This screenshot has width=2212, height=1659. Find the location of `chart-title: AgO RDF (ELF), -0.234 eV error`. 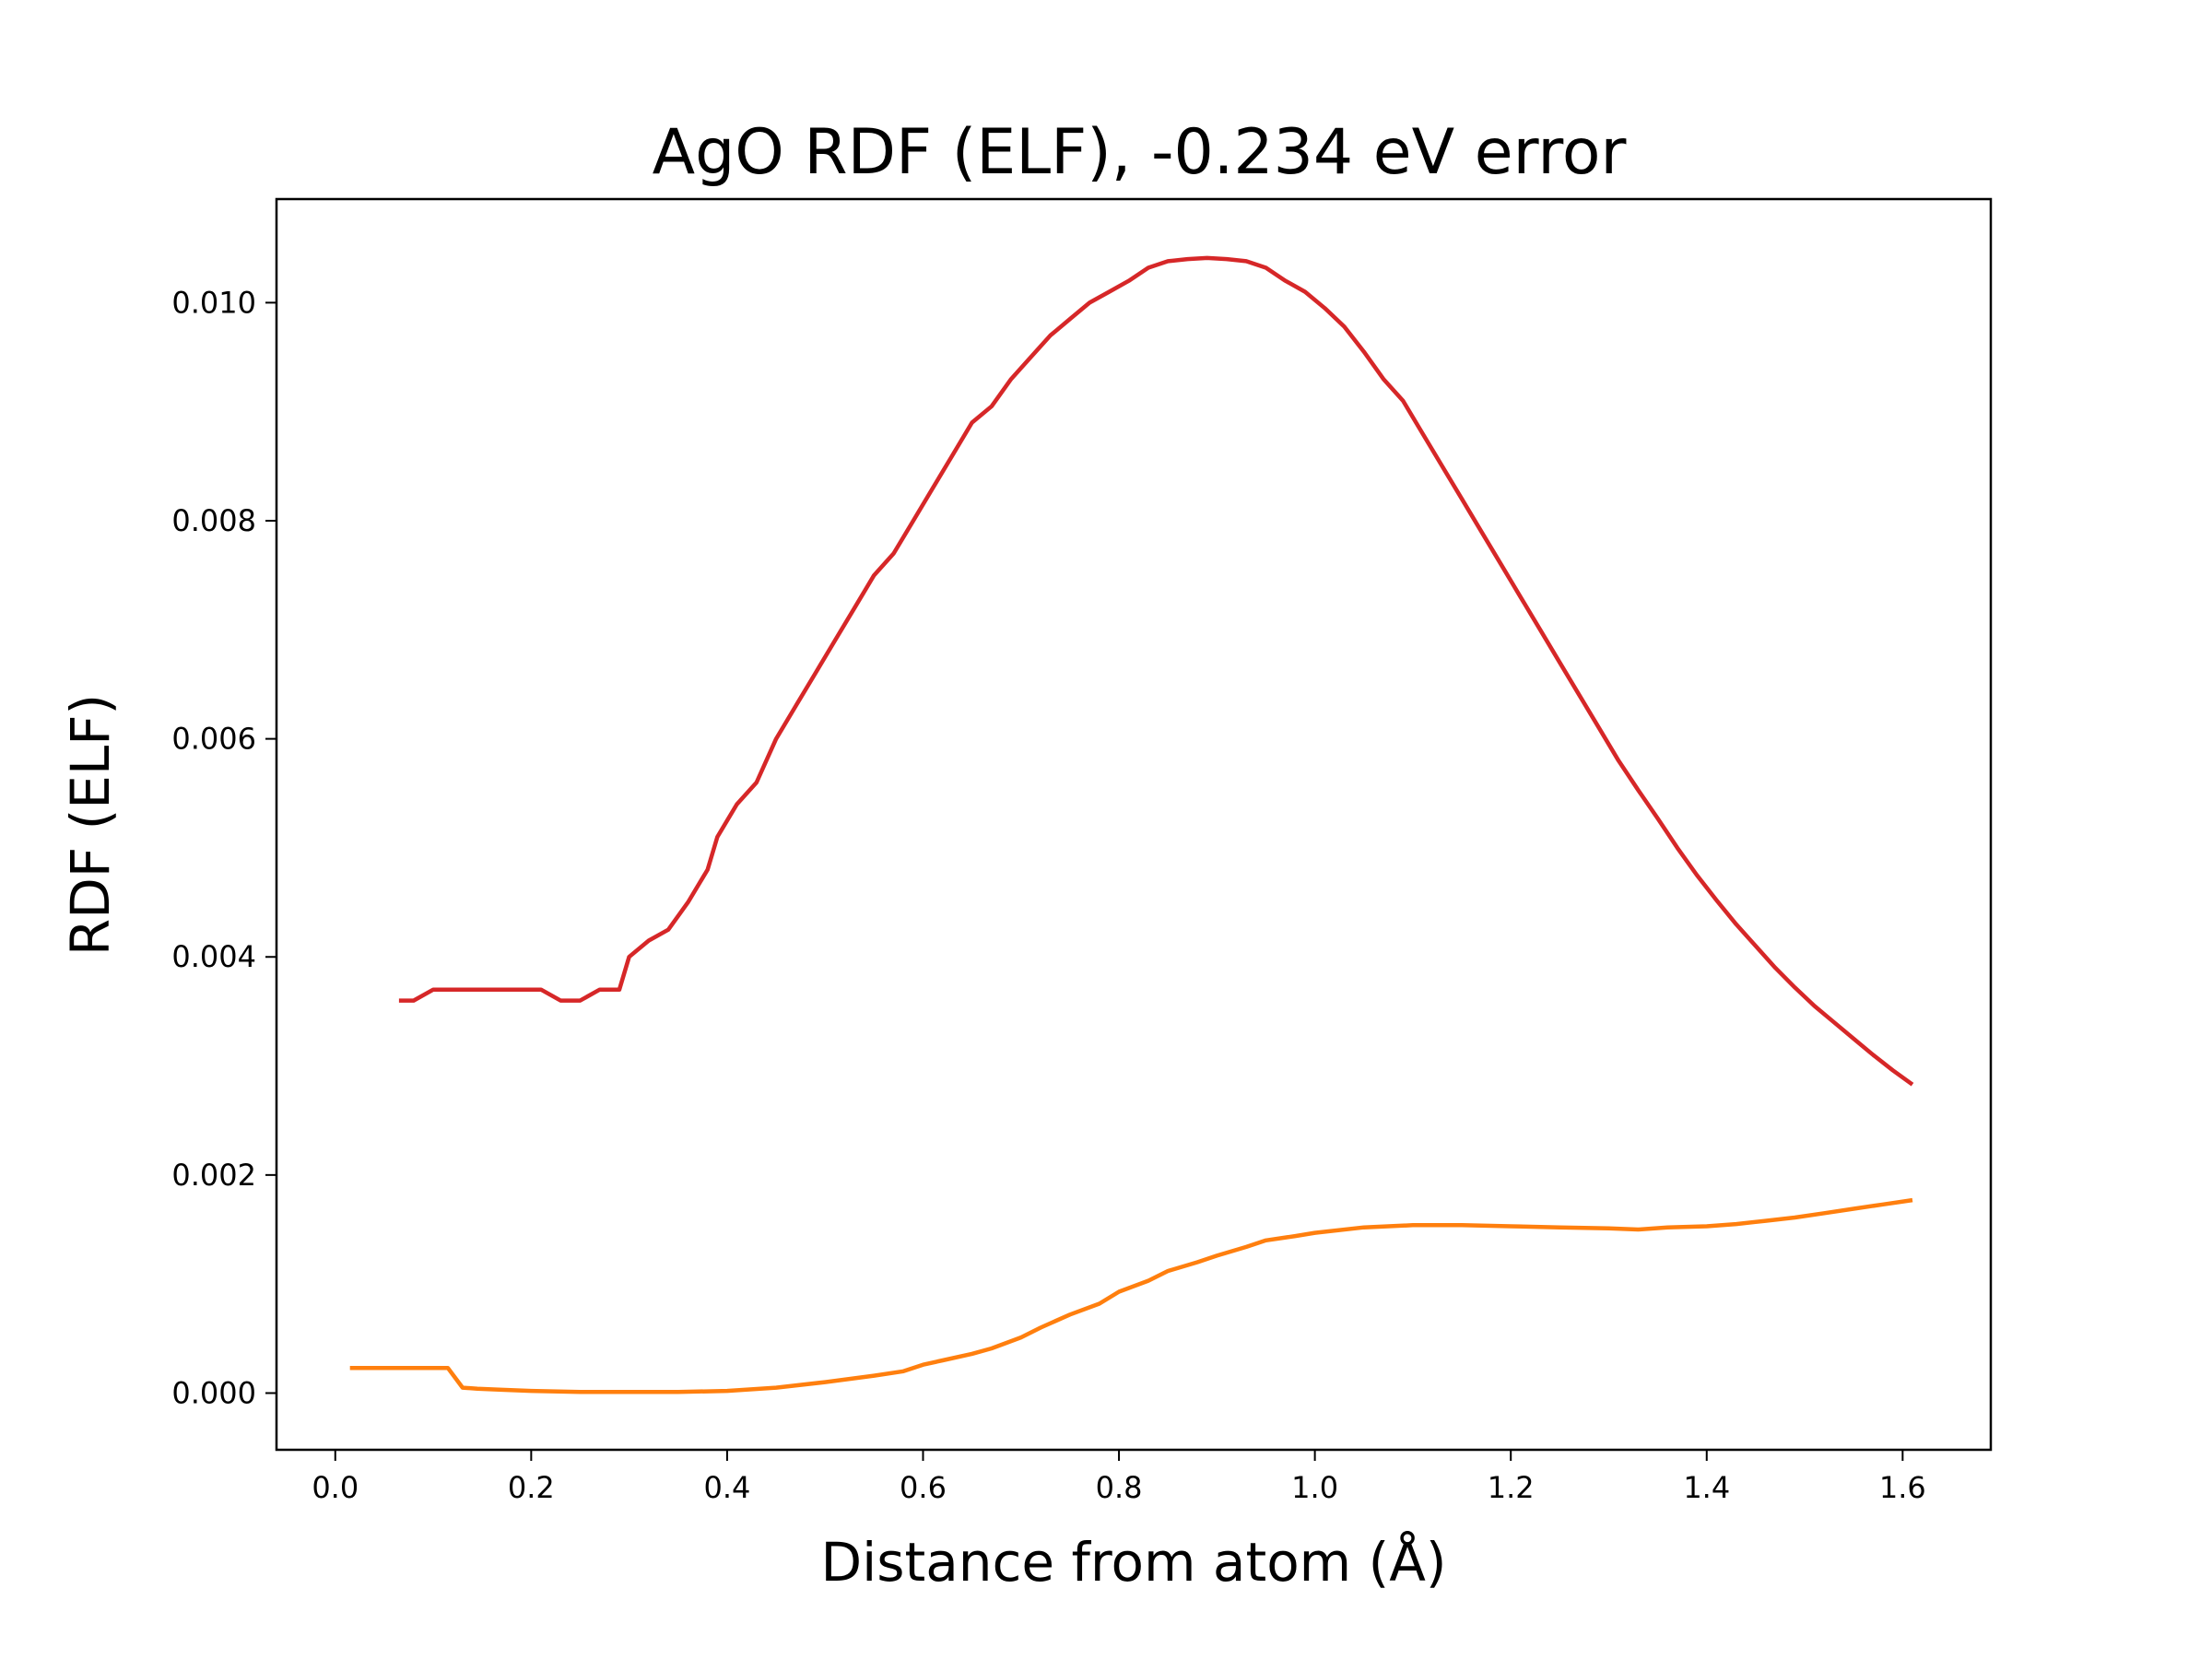

chart-title: AgO RDF (ELF), -0.234 eV error is located at coordinates (1140, 152).